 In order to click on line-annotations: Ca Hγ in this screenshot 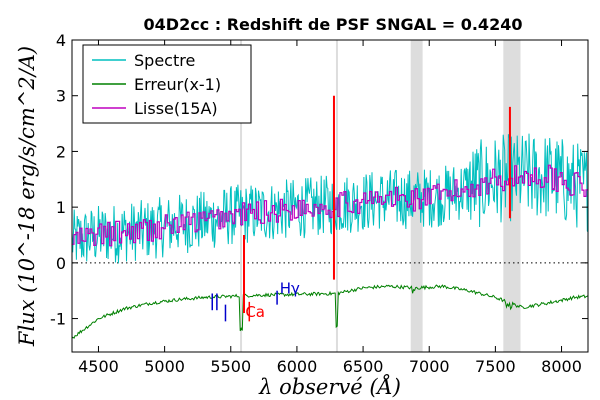, I will do `click(272, 300)`.